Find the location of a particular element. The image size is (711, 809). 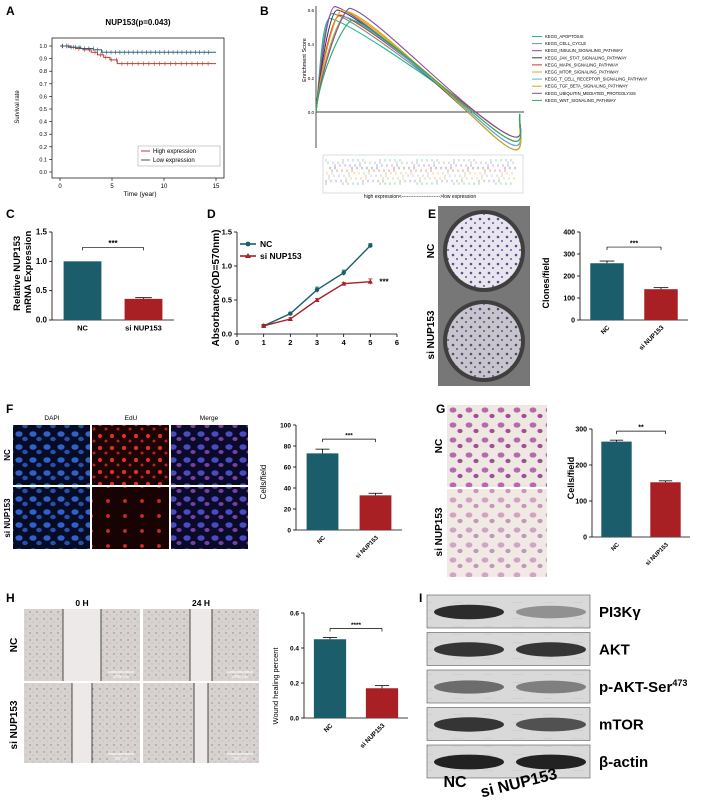

survival-plot-frame is located at coordinates (138, 108).